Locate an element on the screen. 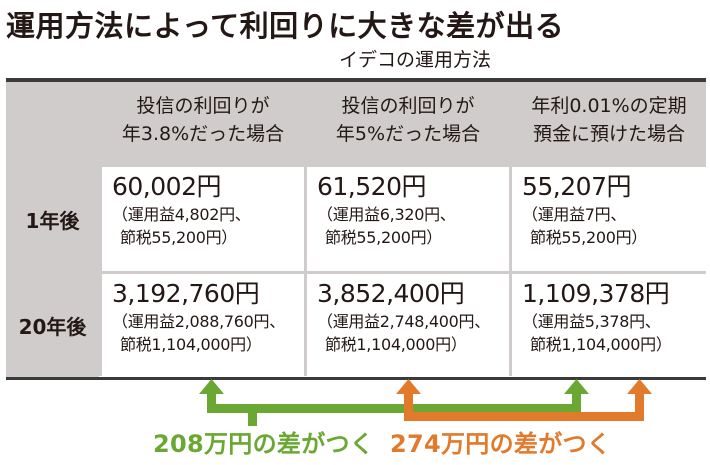 The image size is (710, 465). column-header-line1: 年利0.01%の定期 is located at coordinates (609, 106).